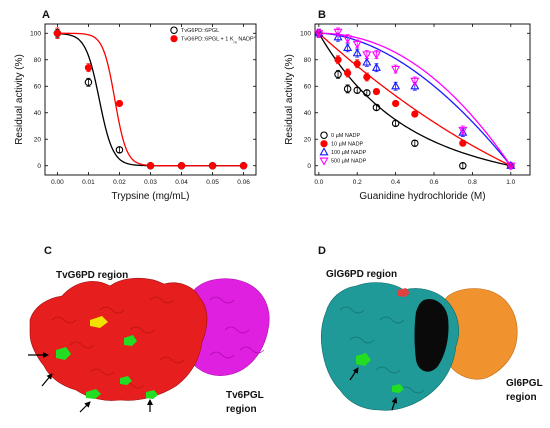  I want to click on x-tick-label: 0.03, so click(150, 182).